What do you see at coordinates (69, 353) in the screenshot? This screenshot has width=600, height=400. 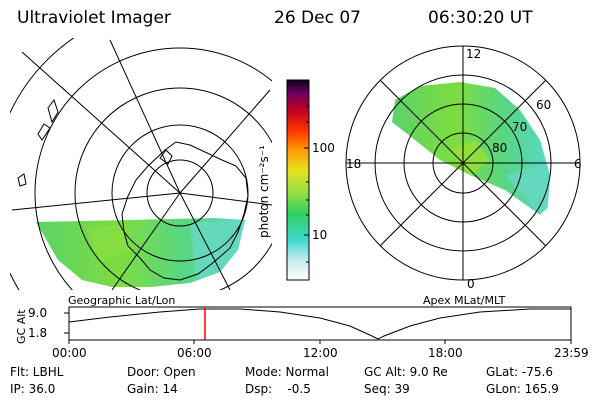 I see `timeline-x-tick-0000: 00:00` at bounding box center [69, 353].